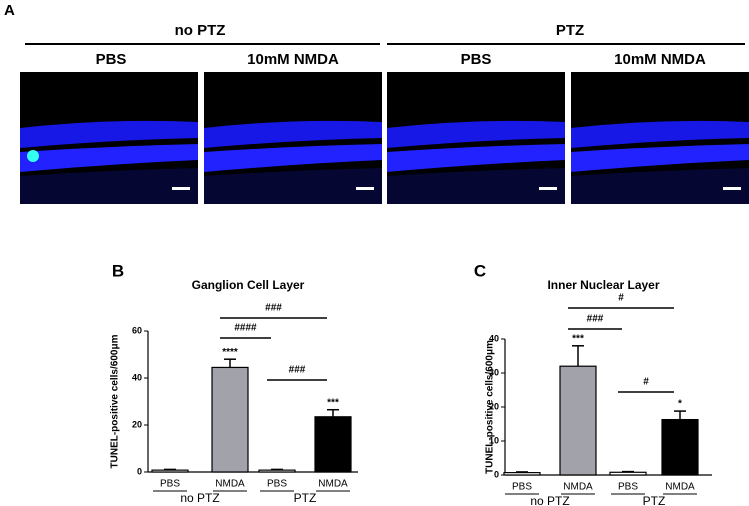 The height and width of the screenshot is (506, 749). Describe the element at coordinates (480, 270) in the screenshot. I see `panel-letter: C` at that location.